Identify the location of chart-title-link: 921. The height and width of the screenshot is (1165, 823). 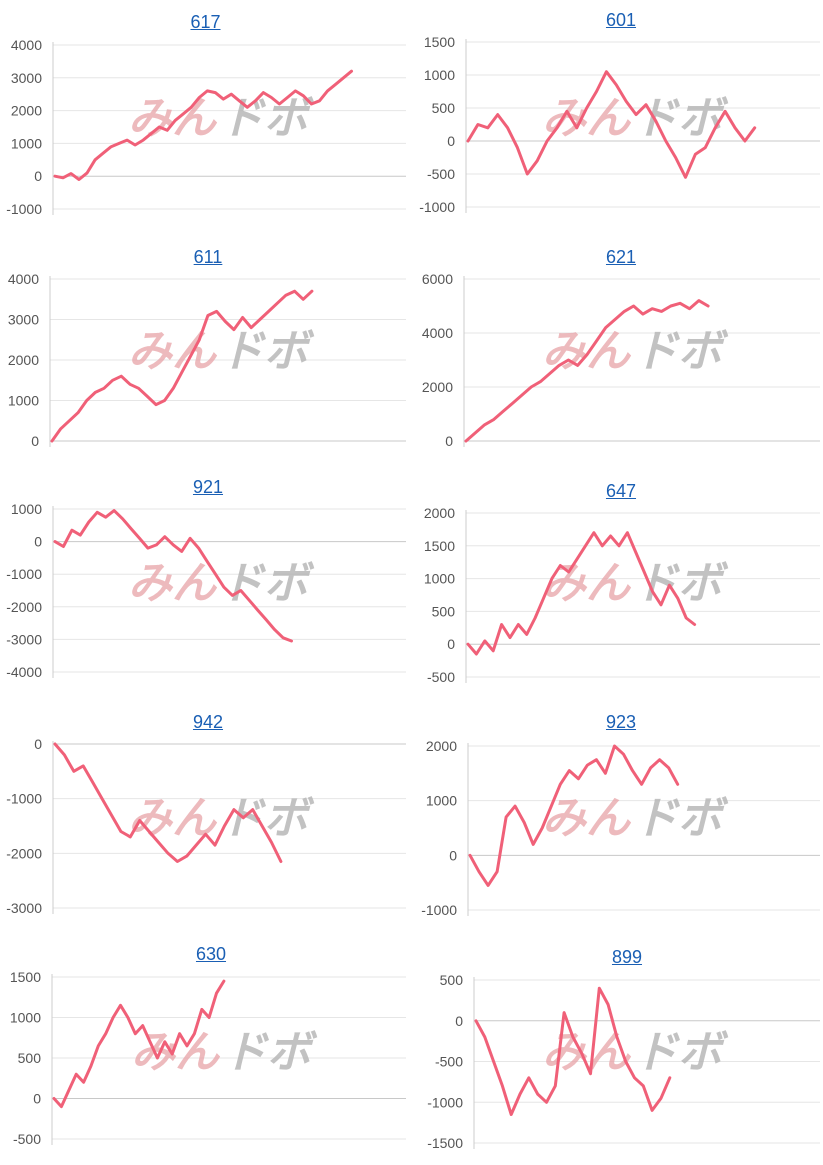
(208, 487).